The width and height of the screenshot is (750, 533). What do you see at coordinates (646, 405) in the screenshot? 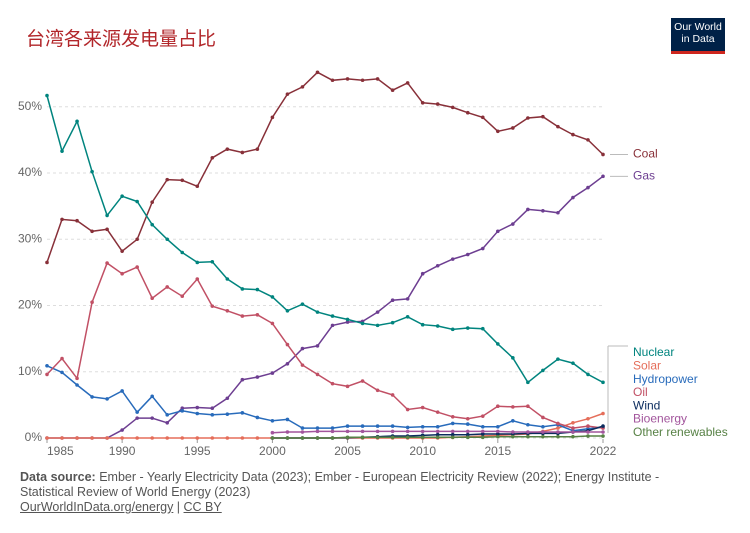
I see `legend-label: Wind` at bounding box center [646, 405].